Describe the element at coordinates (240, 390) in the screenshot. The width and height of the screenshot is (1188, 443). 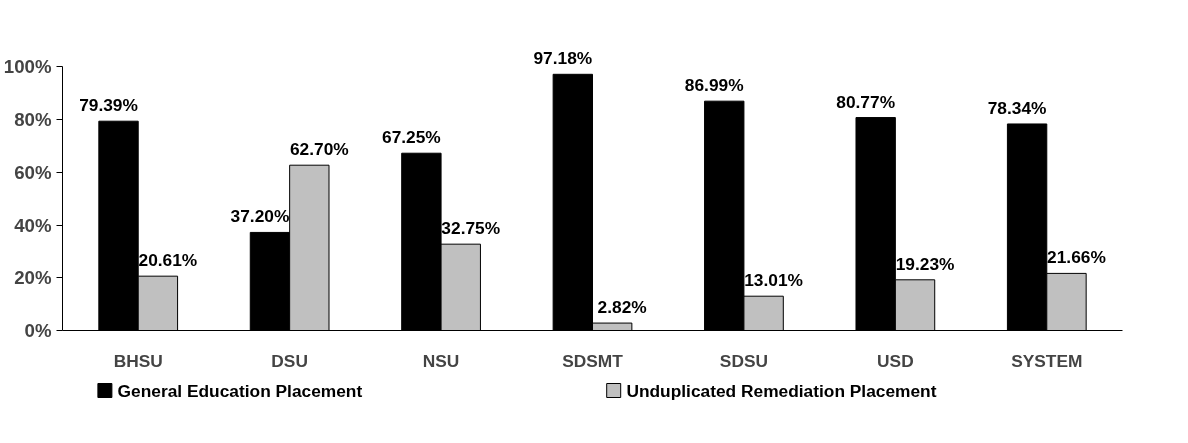
I see `legend-label: General Education Placement` at that location.